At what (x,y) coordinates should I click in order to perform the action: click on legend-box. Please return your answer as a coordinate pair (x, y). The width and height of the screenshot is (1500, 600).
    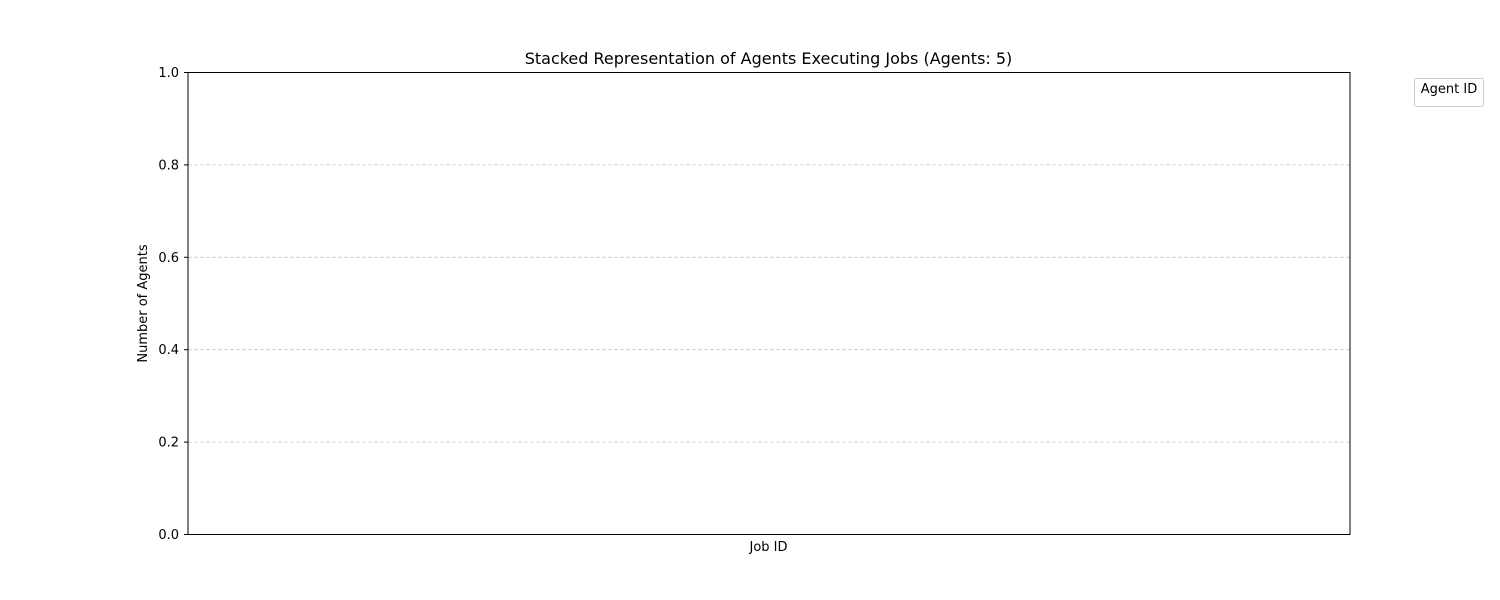
    Looking at the image, I should click on (1449, 92).